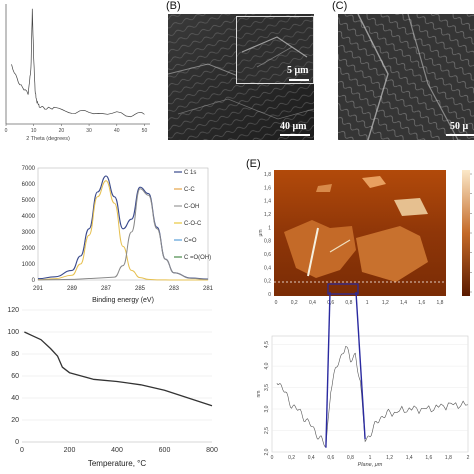 The image size is (474, 474). What do you see at coordinates (261, 232) in the screenshot?
I see `afm-y-unit: μm` at bounding box center [261, 232].